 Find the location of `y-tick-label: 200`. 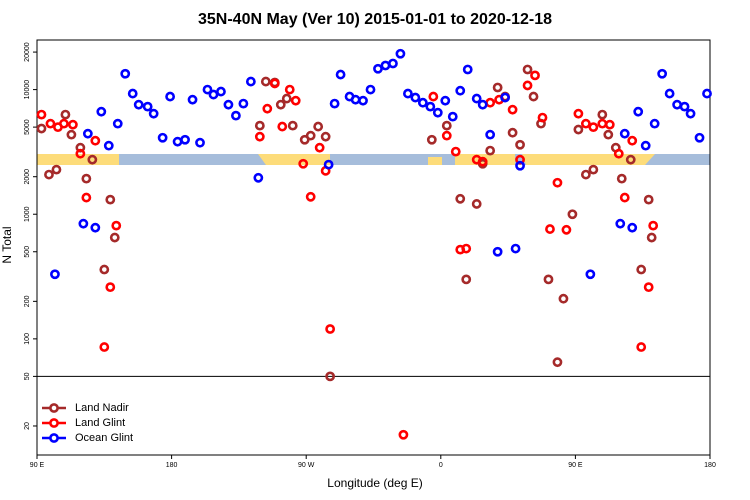

y-tick-label: 200 is located at coordinates (27, 301).